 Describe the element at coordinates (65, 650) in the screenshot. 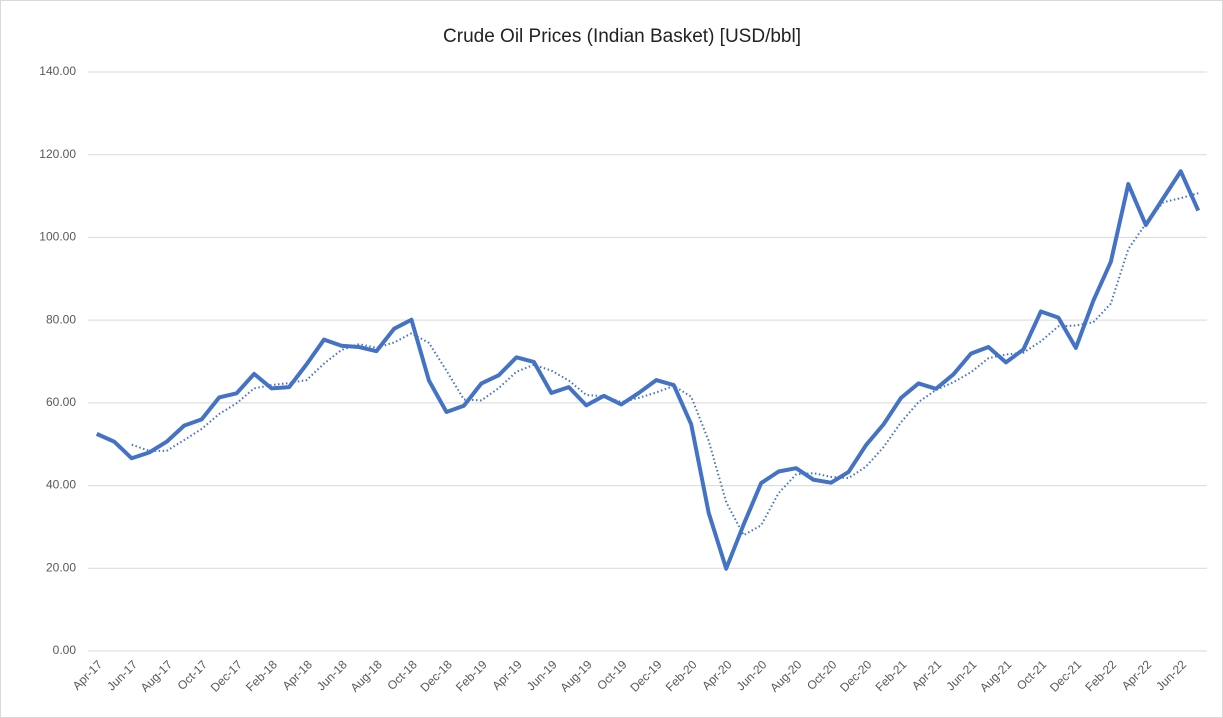

I see `y-tick-label: 0.00` at that location.